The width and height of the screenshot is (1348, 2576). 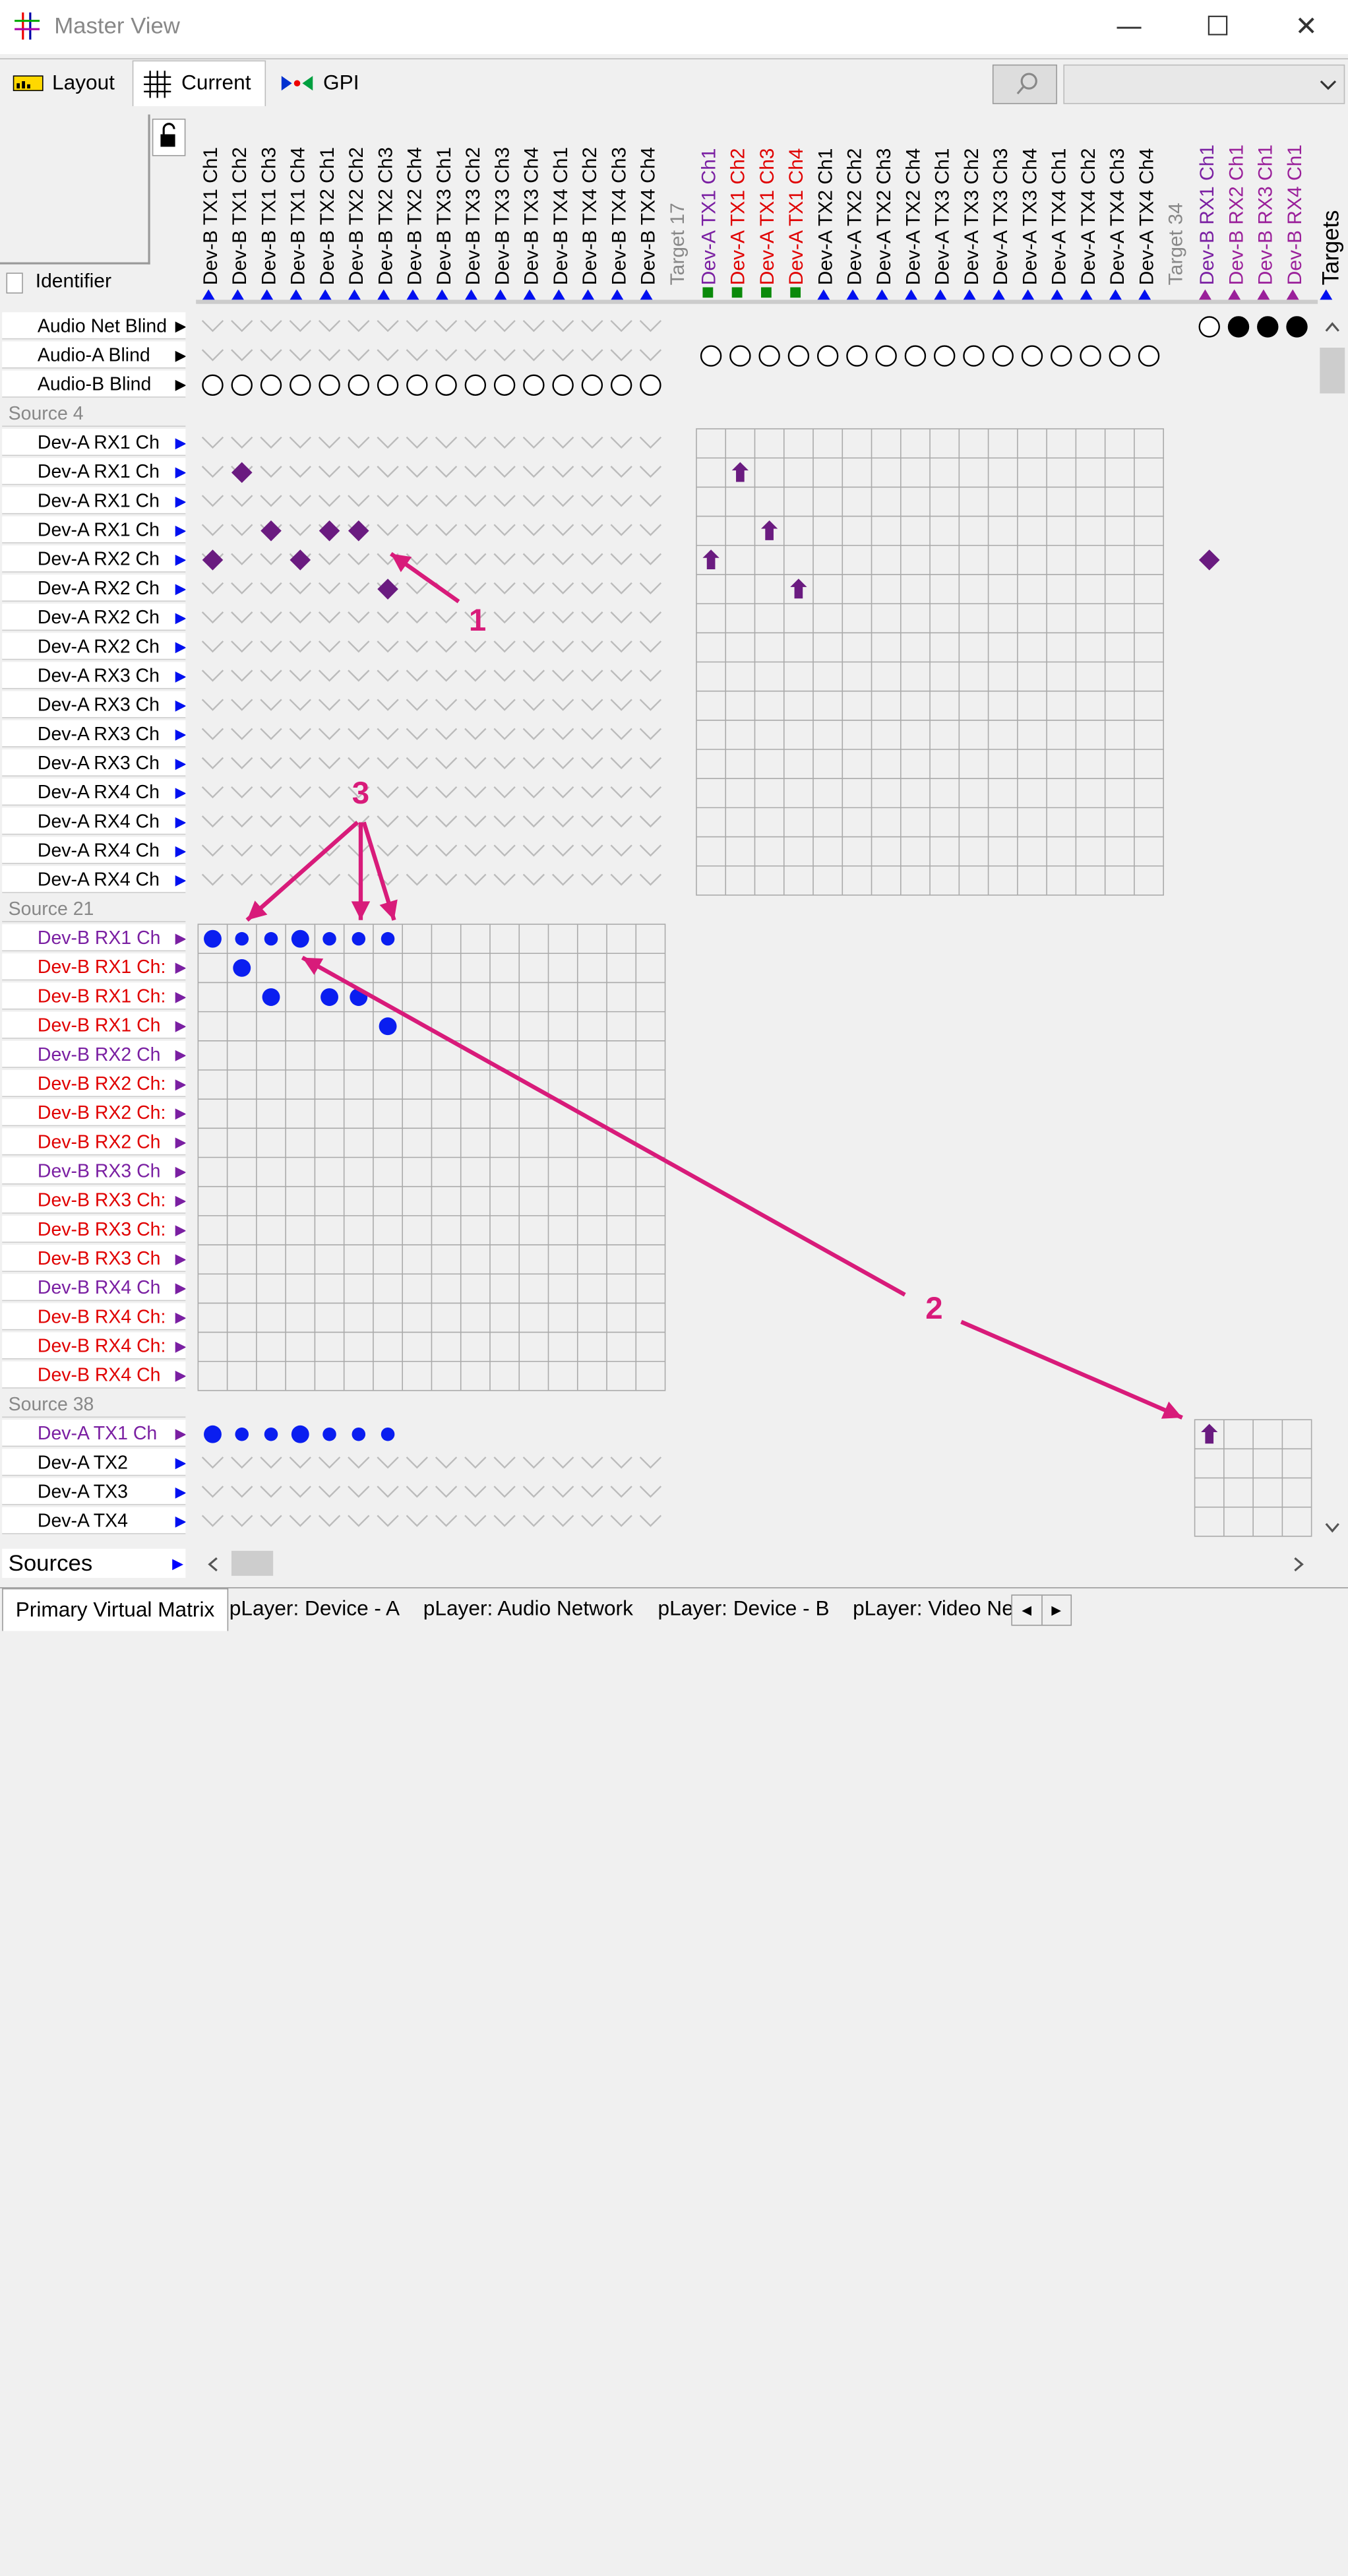 I want to click on column-header: Dev-A TX3 Ch4, so click(x=1032, y=207).